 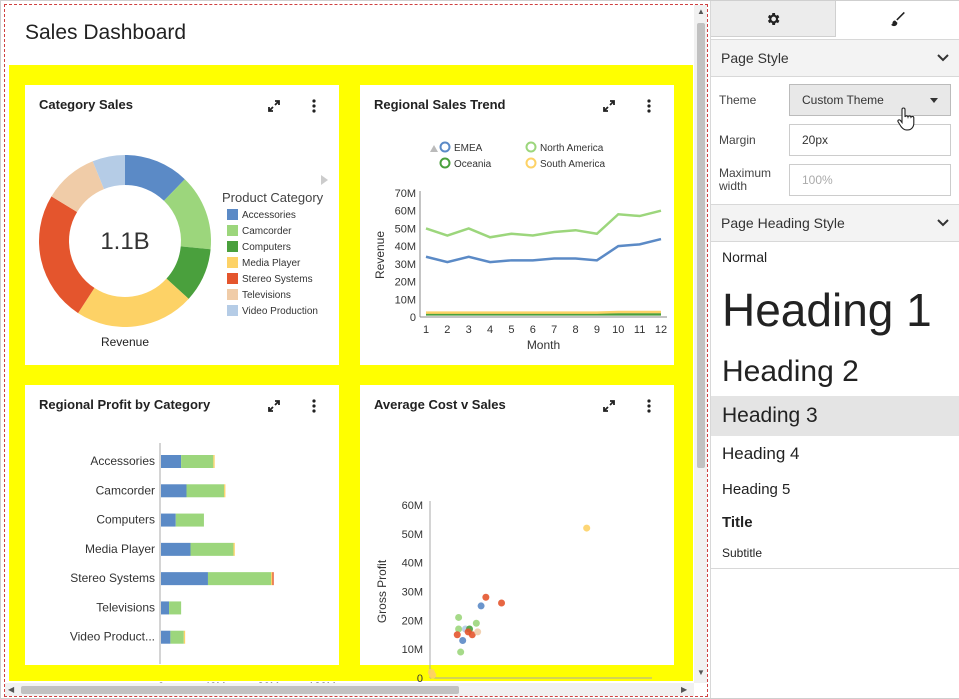 I want to click on section-header-page-heading-style: Page Heading Style, so click(x=835, y=223).